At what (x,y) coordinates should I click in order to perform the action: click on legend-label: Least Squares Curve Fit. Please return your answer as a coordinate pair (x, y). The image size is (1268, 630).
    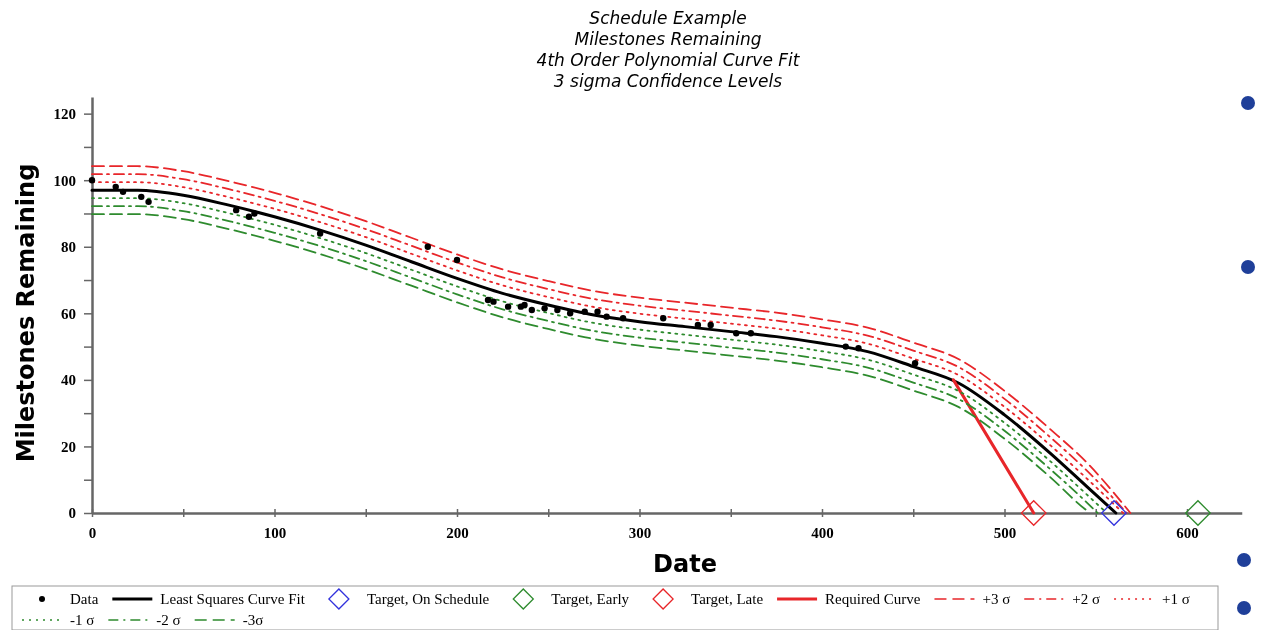
    Looking at the image, I should click on (233, 599).